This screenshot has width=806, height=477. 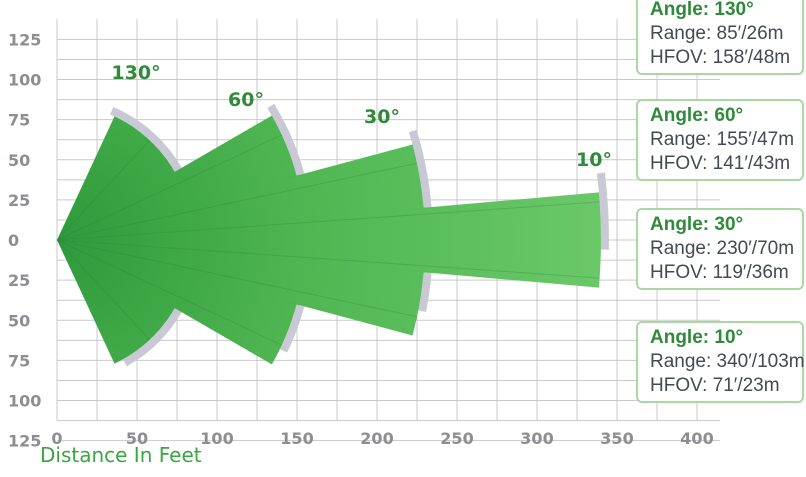 I want to click on angle-label-30: 30°, so click(x=382, y=117).